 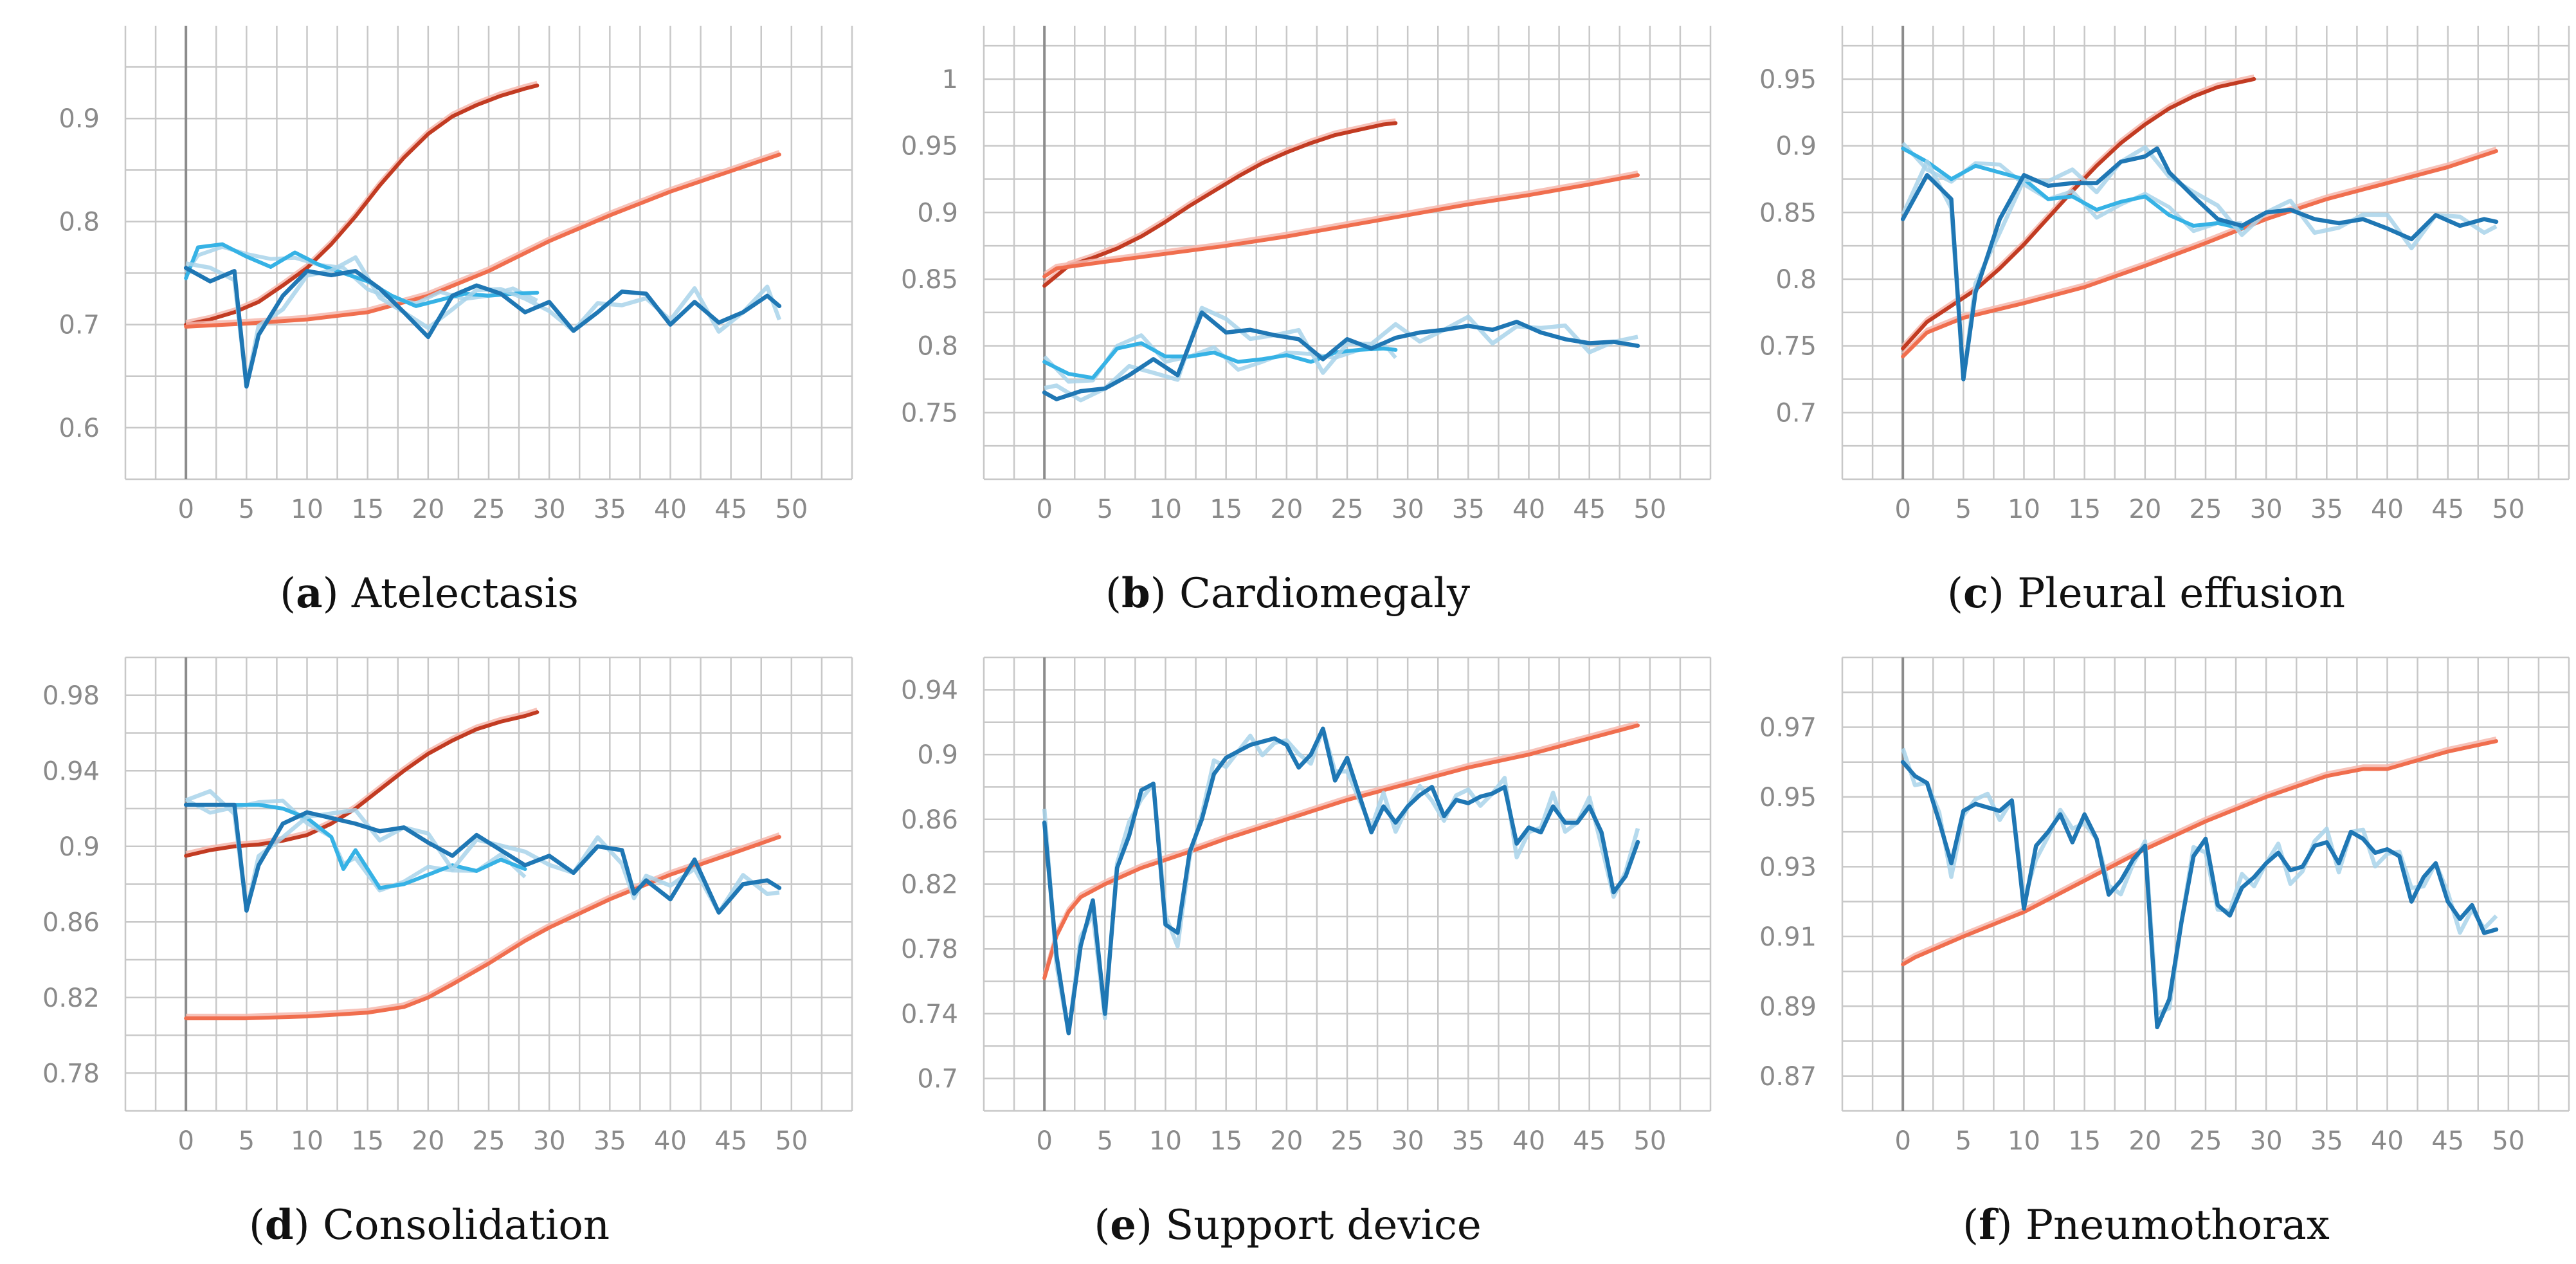 I want to click on caption-text: Pneumothorax, so click(x=2177, y=1225).